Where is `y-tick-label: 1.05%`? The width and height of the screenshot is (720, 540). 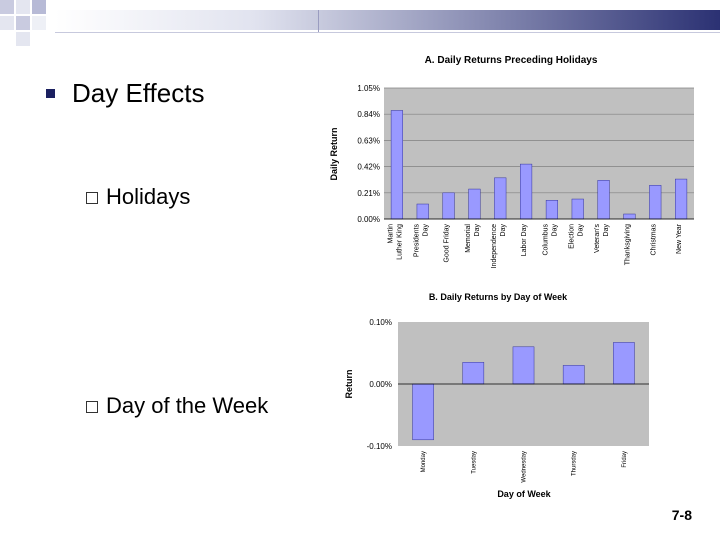 y-tick-label: 1.05% is located at coordinates (368, 88).